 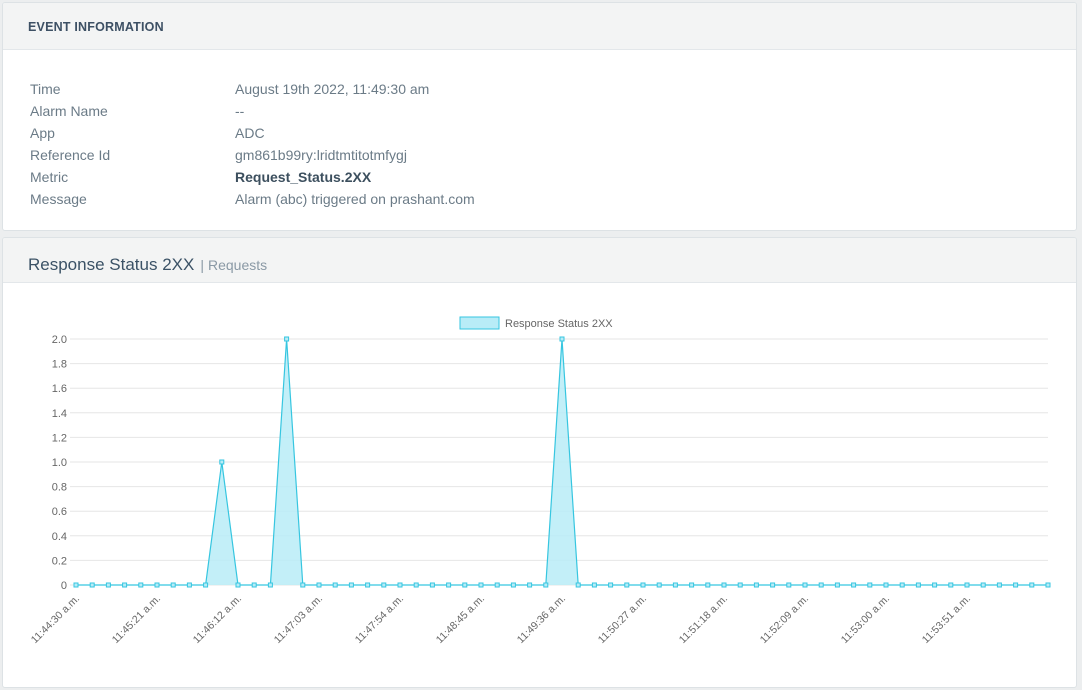 I want to click on event-information-header: EVENT INFORMATION, so click(x=539, y=26).